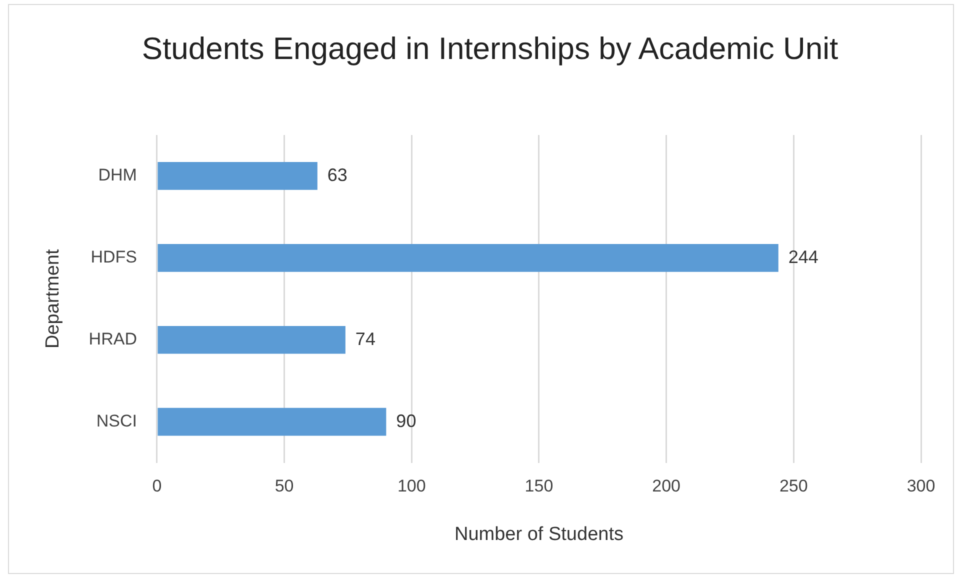 This screenshot has width=957, height=578. Describe the element at coordinates (921, 486) in the screenshot. I see `x-tick-label: 300` at that location.